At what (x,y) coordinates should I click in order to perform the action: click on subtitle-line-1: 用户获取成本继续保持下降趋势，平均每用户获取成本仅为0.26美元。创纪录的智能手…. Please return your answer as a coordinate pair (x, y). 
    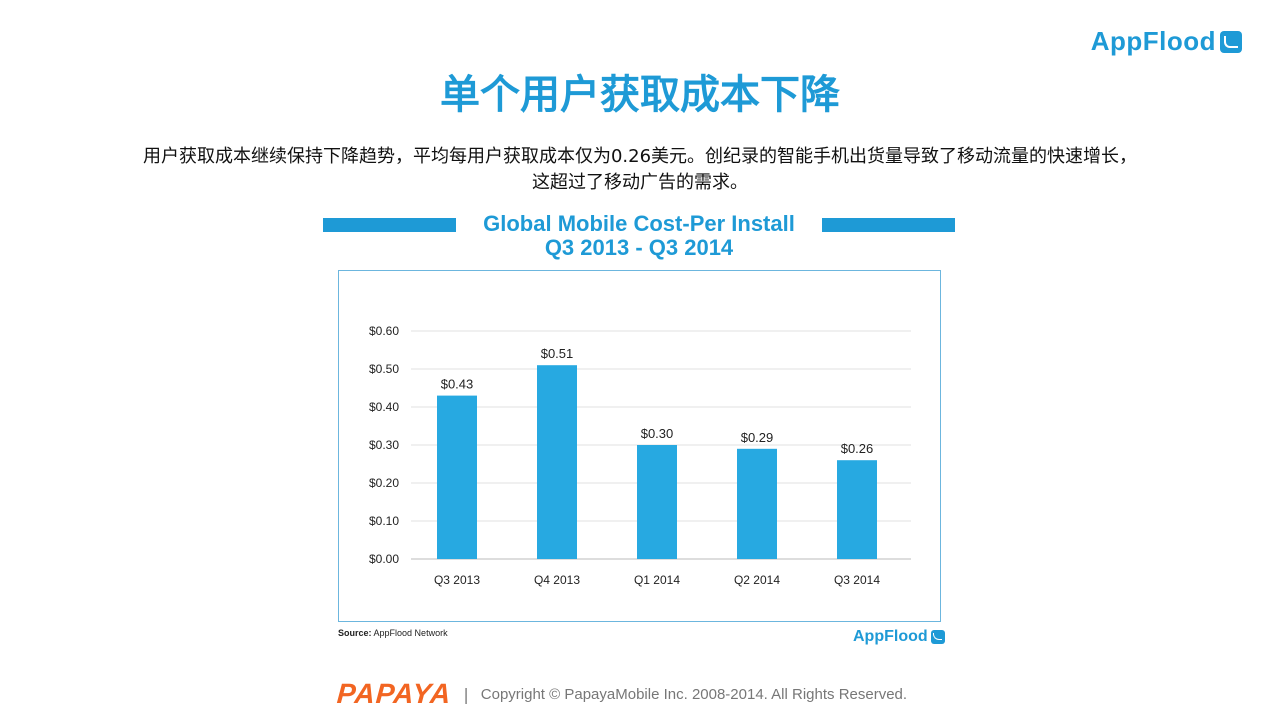
    Looking at the image, I should click on (640, 156).